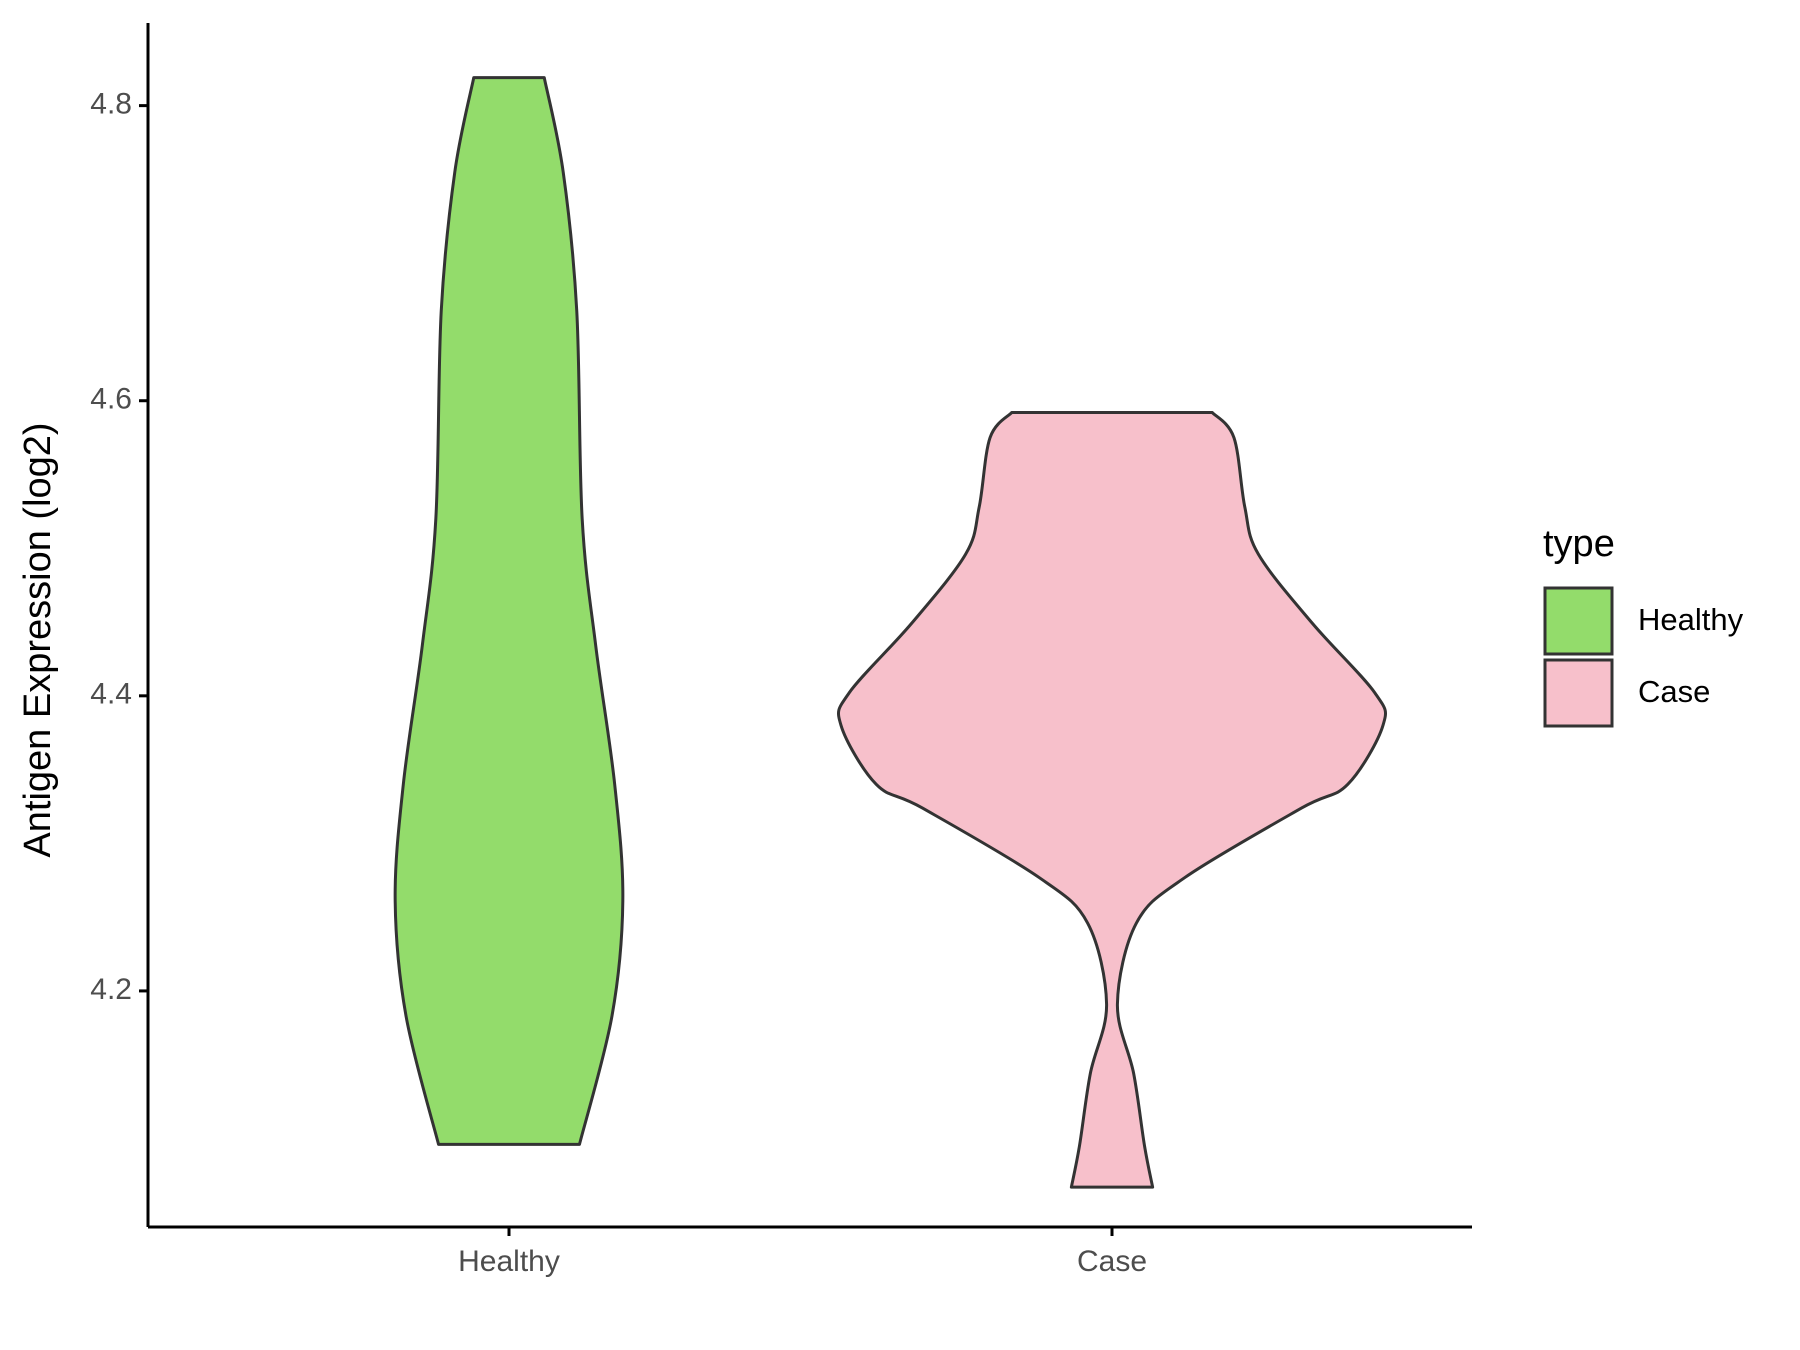 This screenshot has height=1350, width=1800. Describe the element at coordinates (111, 694) in the screenshot. I see `y-tick-label: 4.4` at that location.